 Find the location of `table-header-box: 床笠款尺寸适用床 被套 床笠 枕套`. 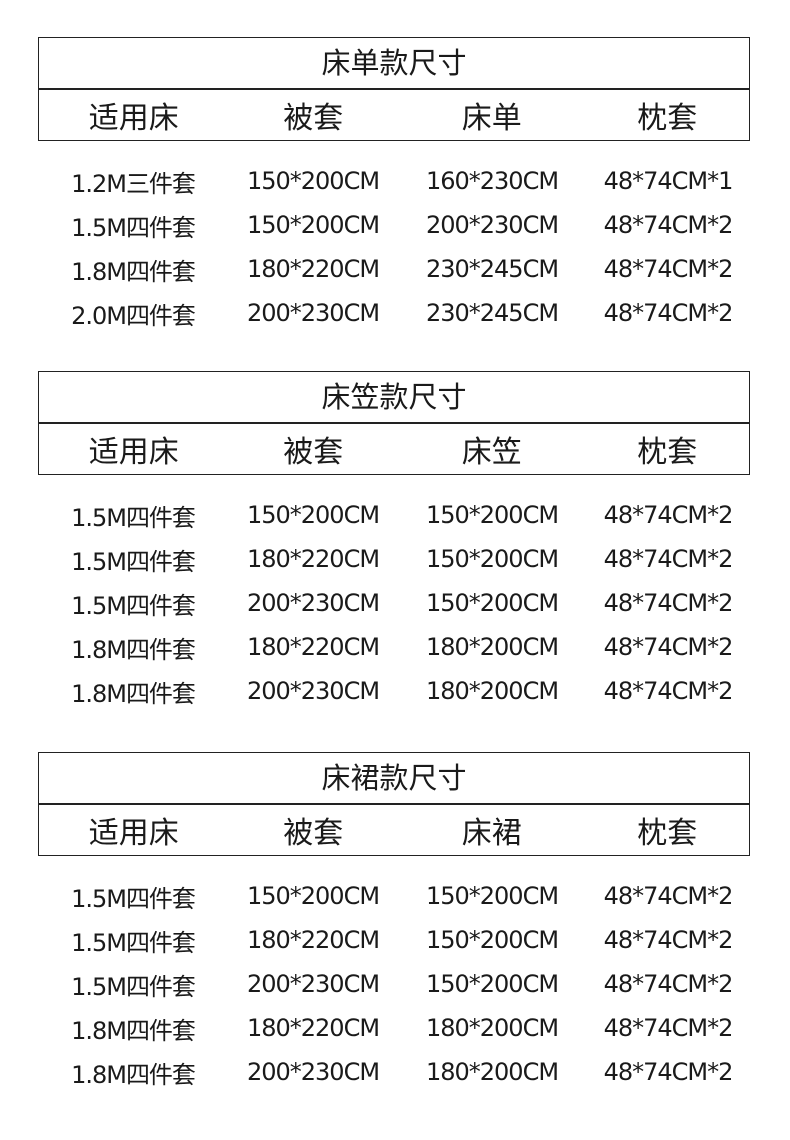

table-header-box: 床笠款尺寸适用床 被套 床笠 枕套 is located at coordinates (394, 423).